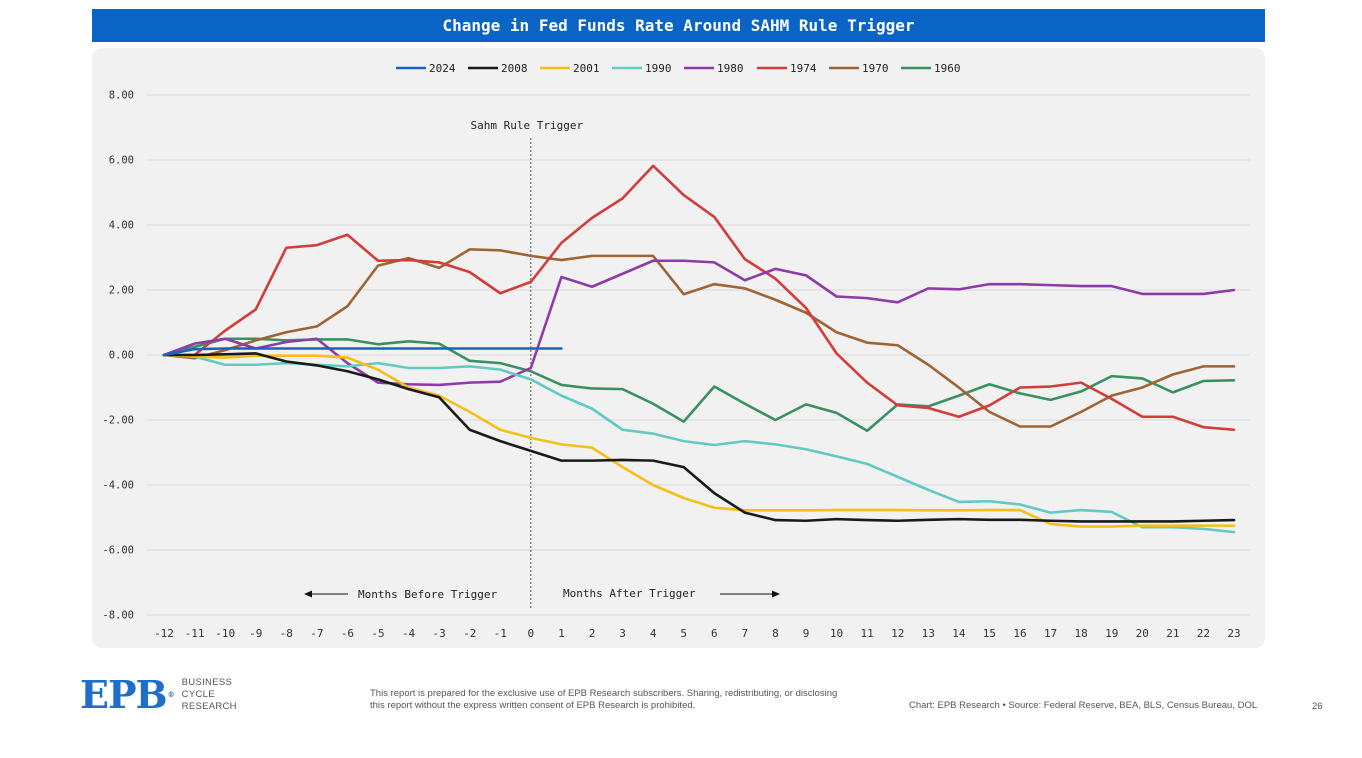 The width and height of the screenshot is (1362, 758). What do you see at coordinates (629, 593) in the screenshot?
I see `months-after-label: Months After Trigger` at bounding box center [629, 593].